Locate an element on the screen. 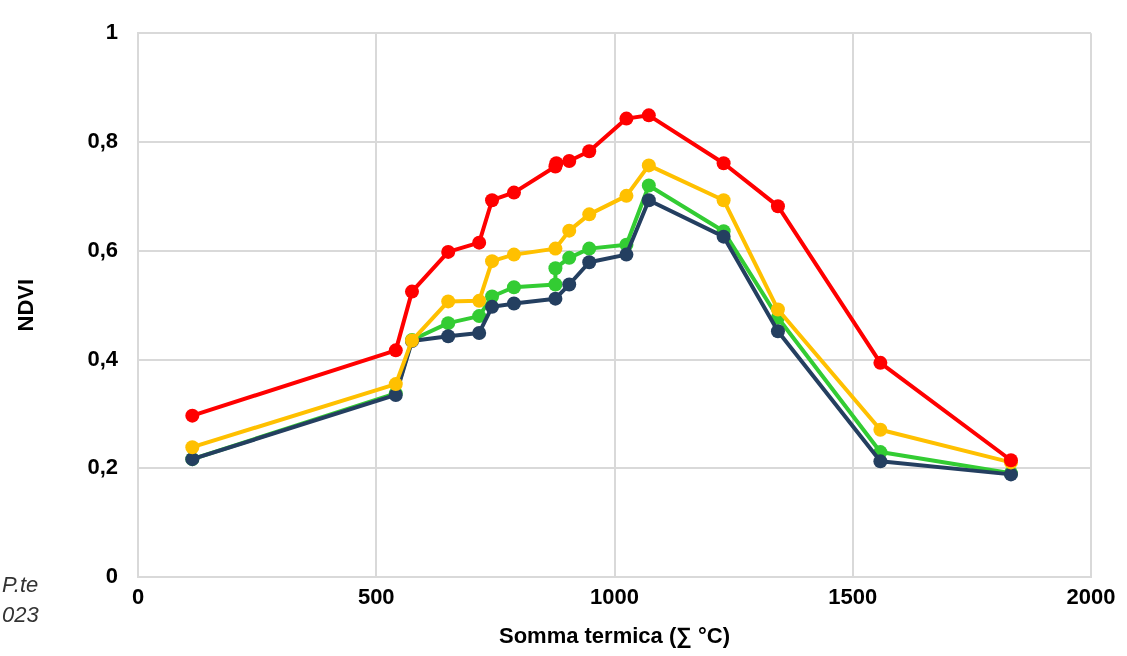  text: P.te is located at coordinates (20, 585).